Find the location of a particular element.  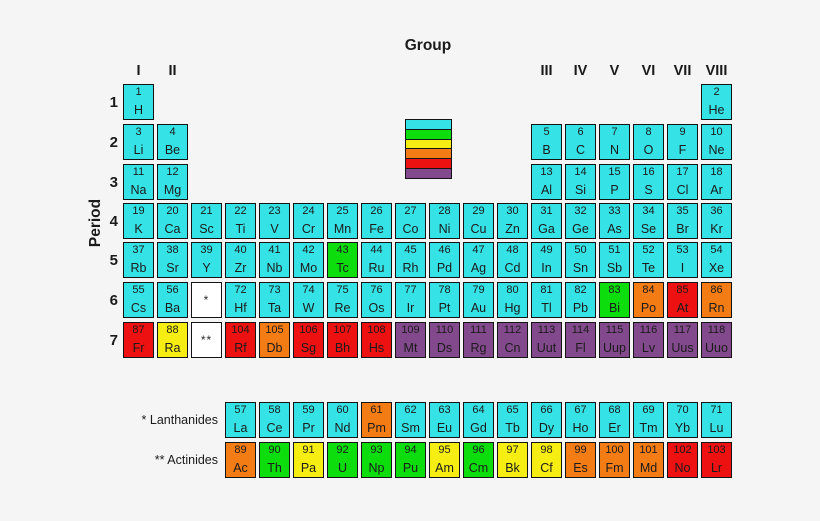

cell-Rg: 111 Rg is located at coordinates (478, 340).